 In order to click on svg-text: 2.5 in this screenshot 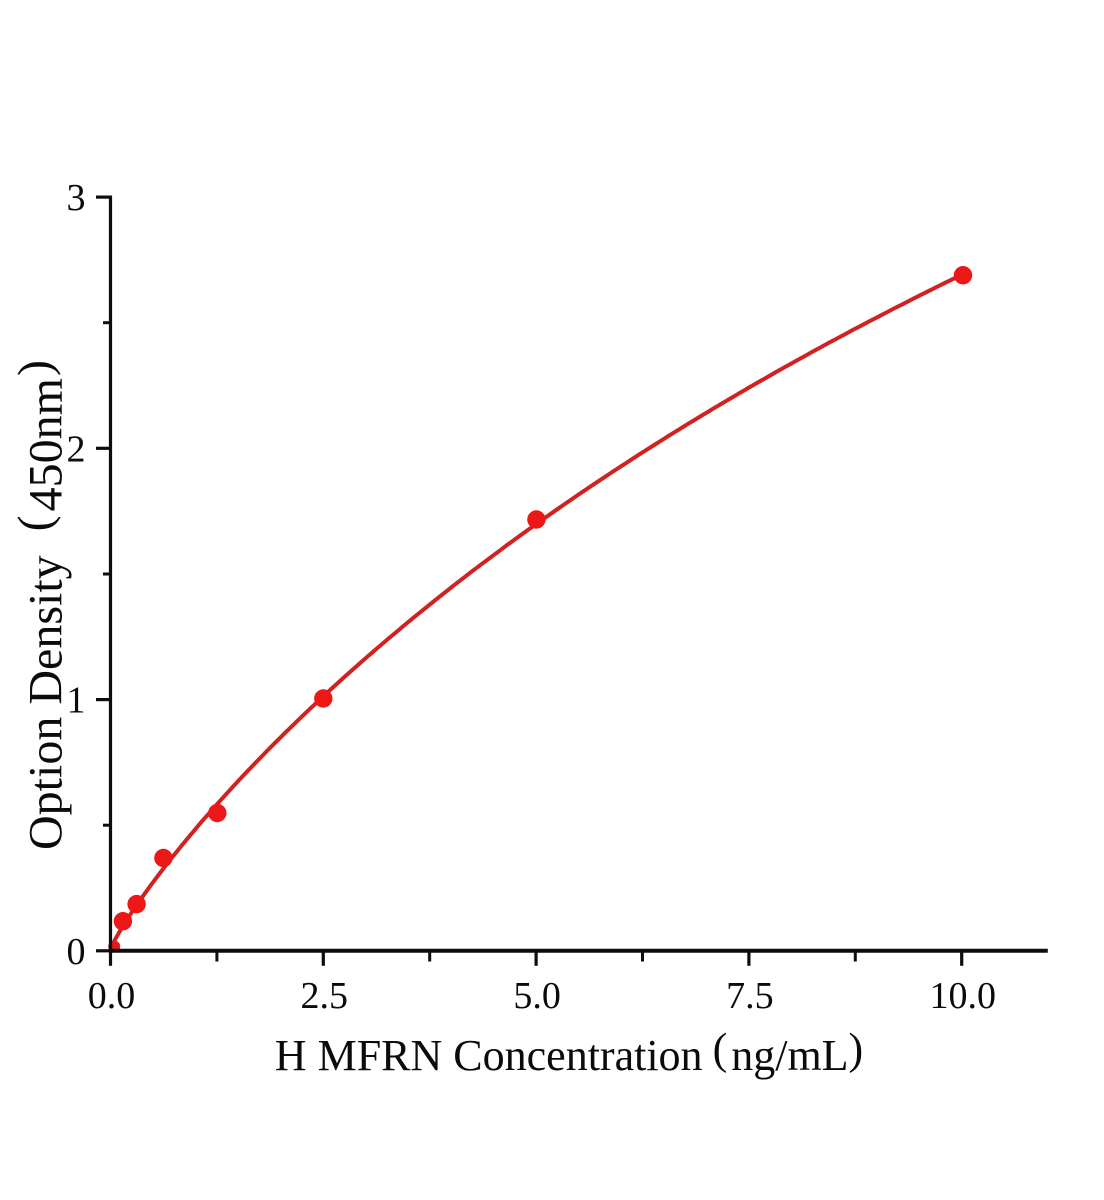, I will do `click(325, 996)`.